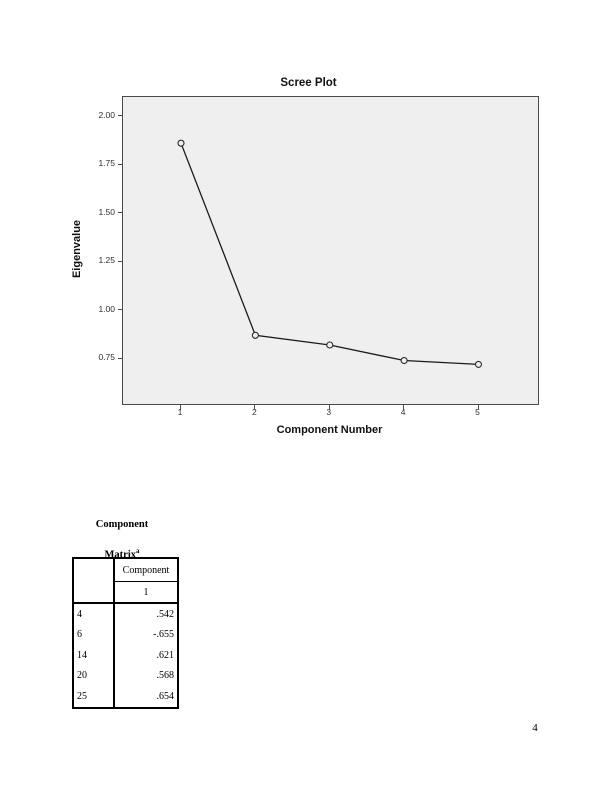  What do you see at coordinates (120, 555) in the screenshot?
I see `table-title-line2: Matrix` at bounding box center [120, 555].